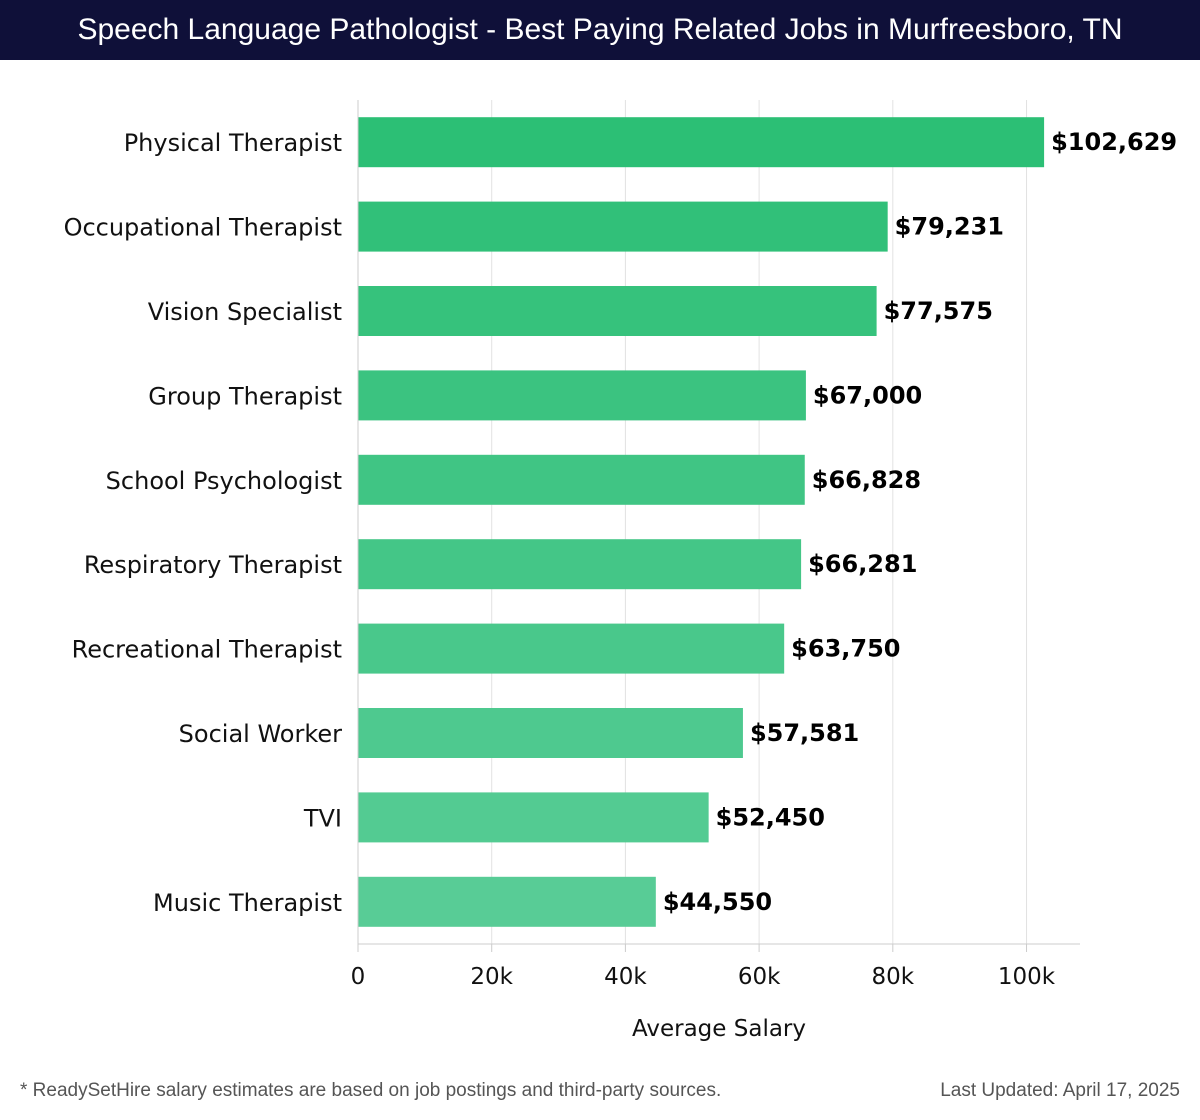  I want to click on category-label: Social Worker, so click(260, 734).